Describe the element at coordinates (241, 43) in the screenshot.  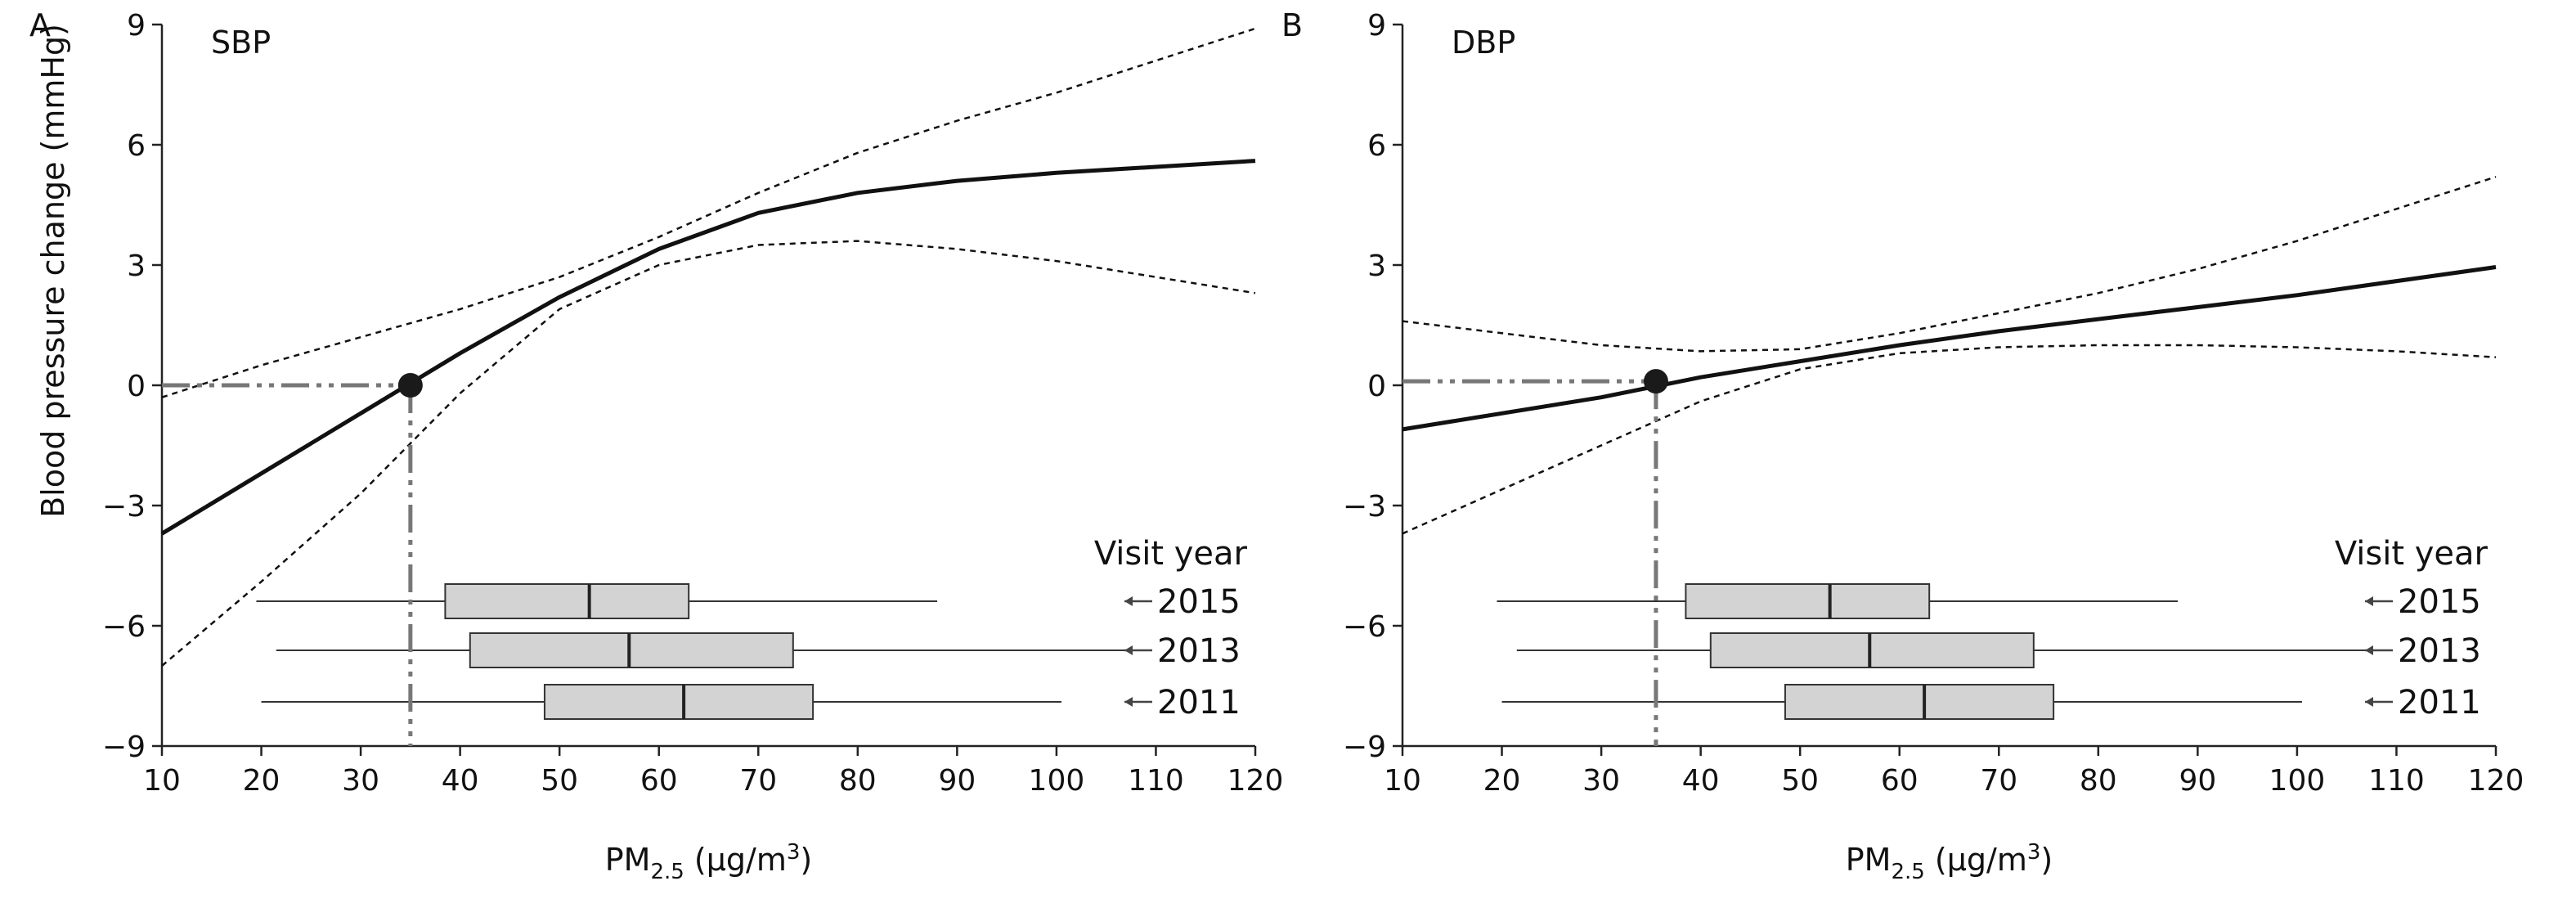
I see `panel-title: SBP` at that location.